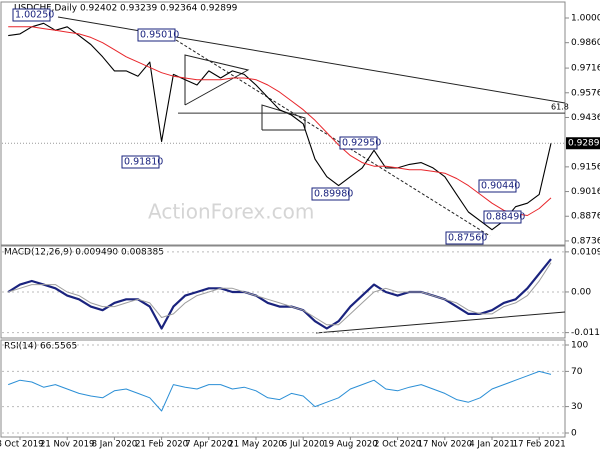 This screenshot has height=450, width=600. What do you see at coordinates (585, 241) in the screenshot?
I see `y-tick-label: 0.87360` at bounding box center [585, 241].